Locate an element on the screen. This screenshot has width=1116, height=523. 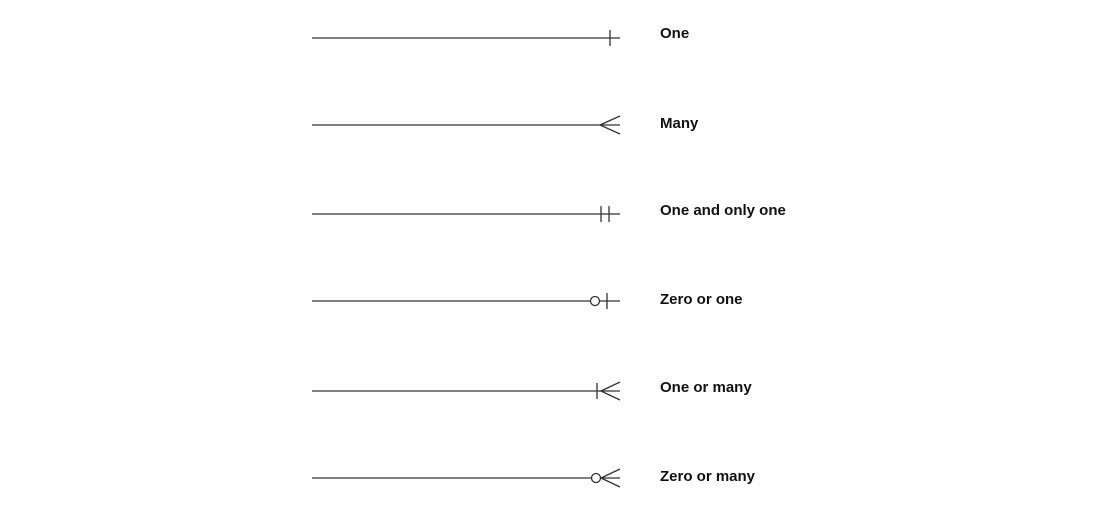
label-one: One is located at coordinates (675, 33).